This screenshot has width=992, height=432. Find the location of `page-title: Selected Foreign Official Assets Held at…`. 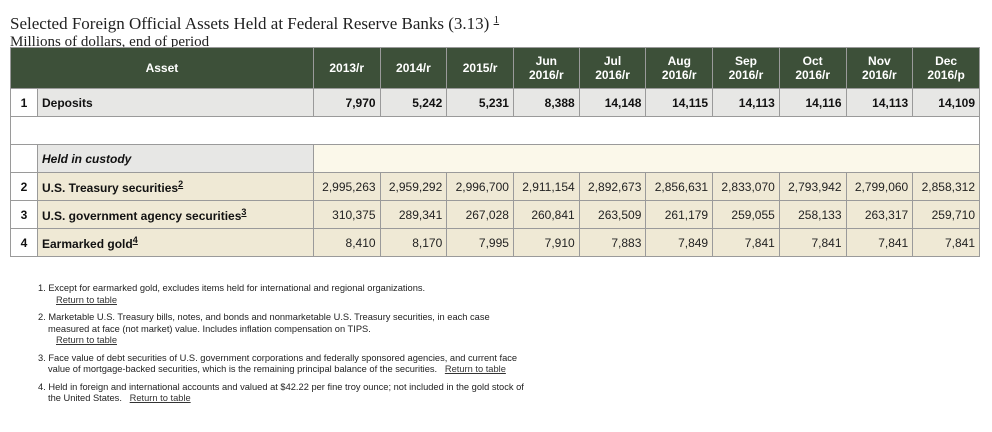

page-title: Selected Foreign Official Assets Held at… is located at coordinates (254, 22).